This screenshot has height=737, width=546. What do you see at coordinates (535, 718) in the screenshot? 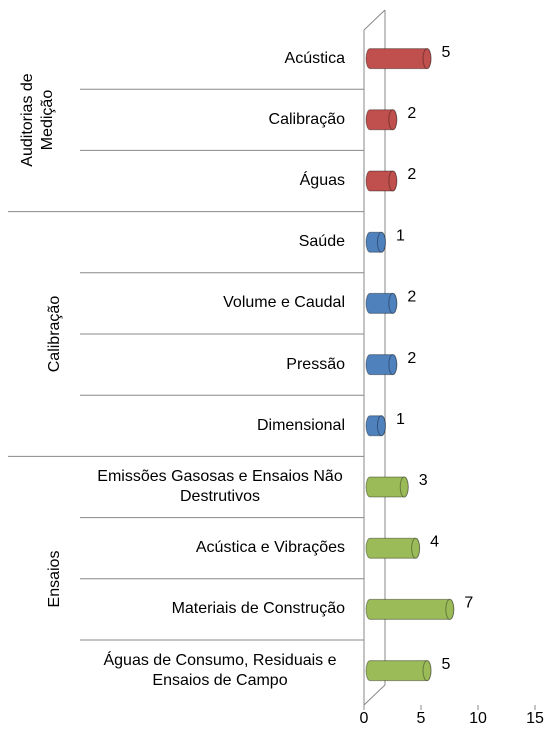
I see `x-tick-label: 15` at bounding box center [535, 718].